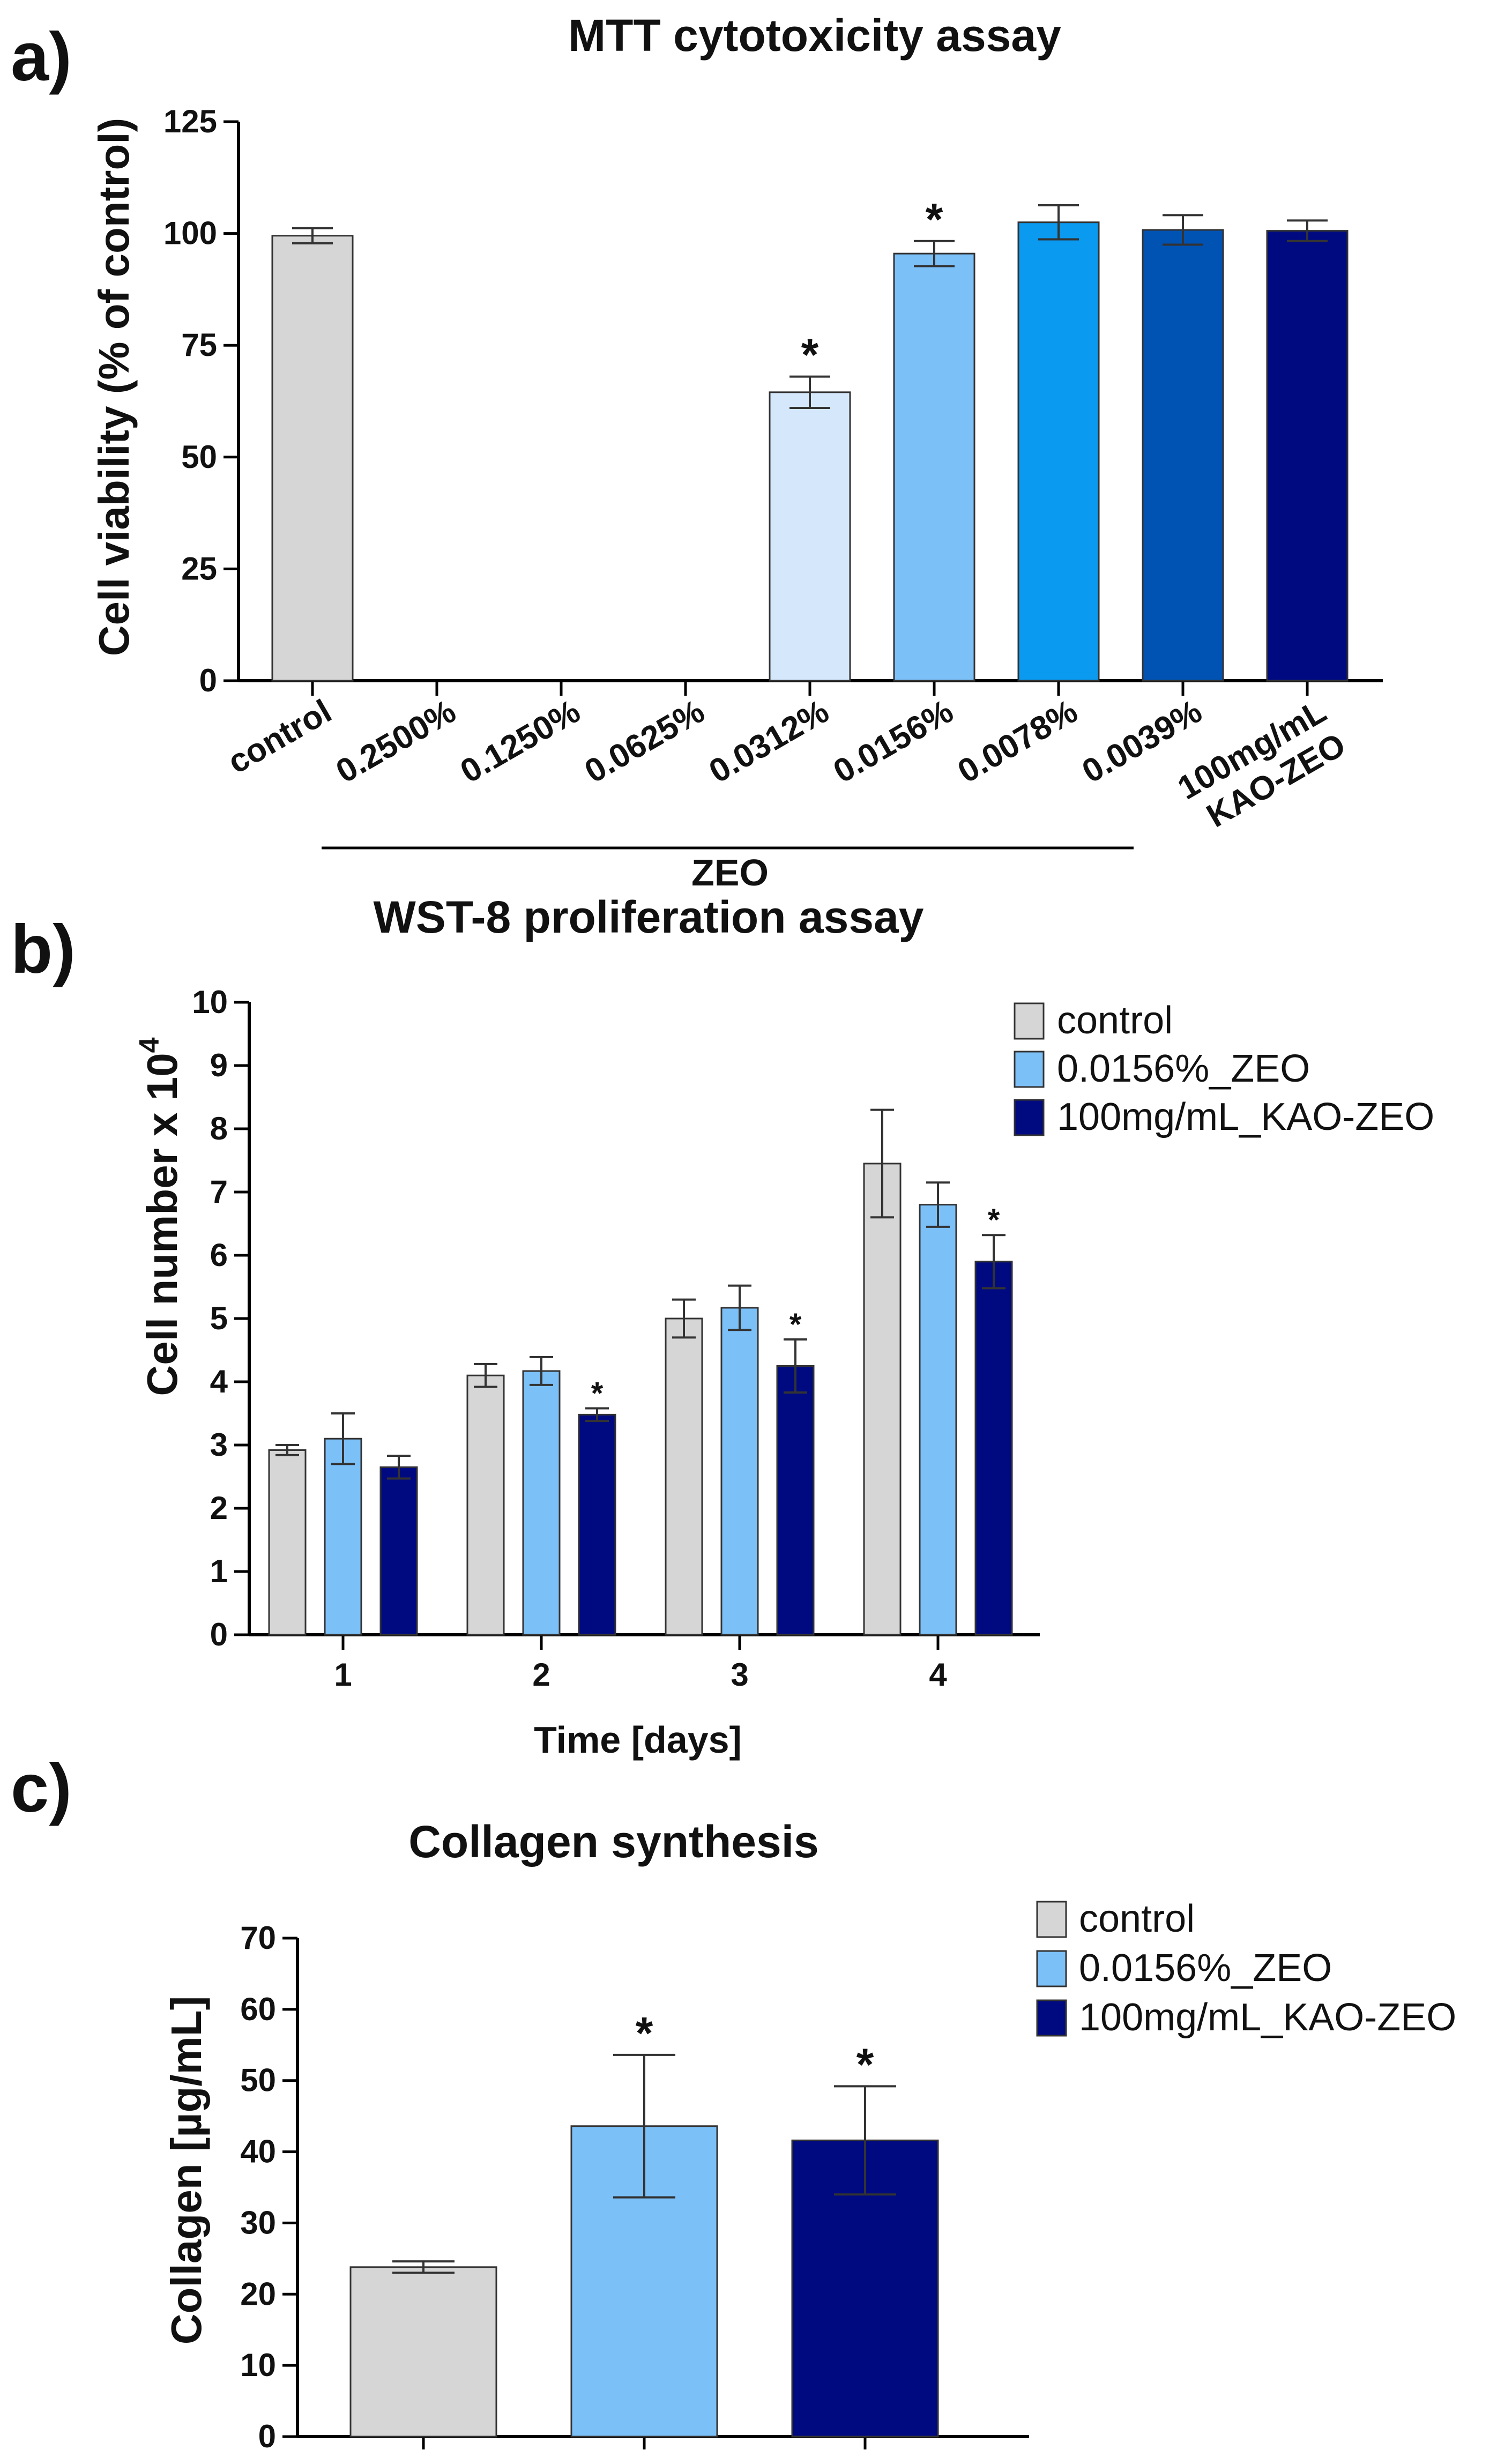 This screenshot has width=1512, height=2450. Describe the element at coordinates (219, 1571) in the screenshot. I see `chart-b-y-tick-label: 1` at that location.